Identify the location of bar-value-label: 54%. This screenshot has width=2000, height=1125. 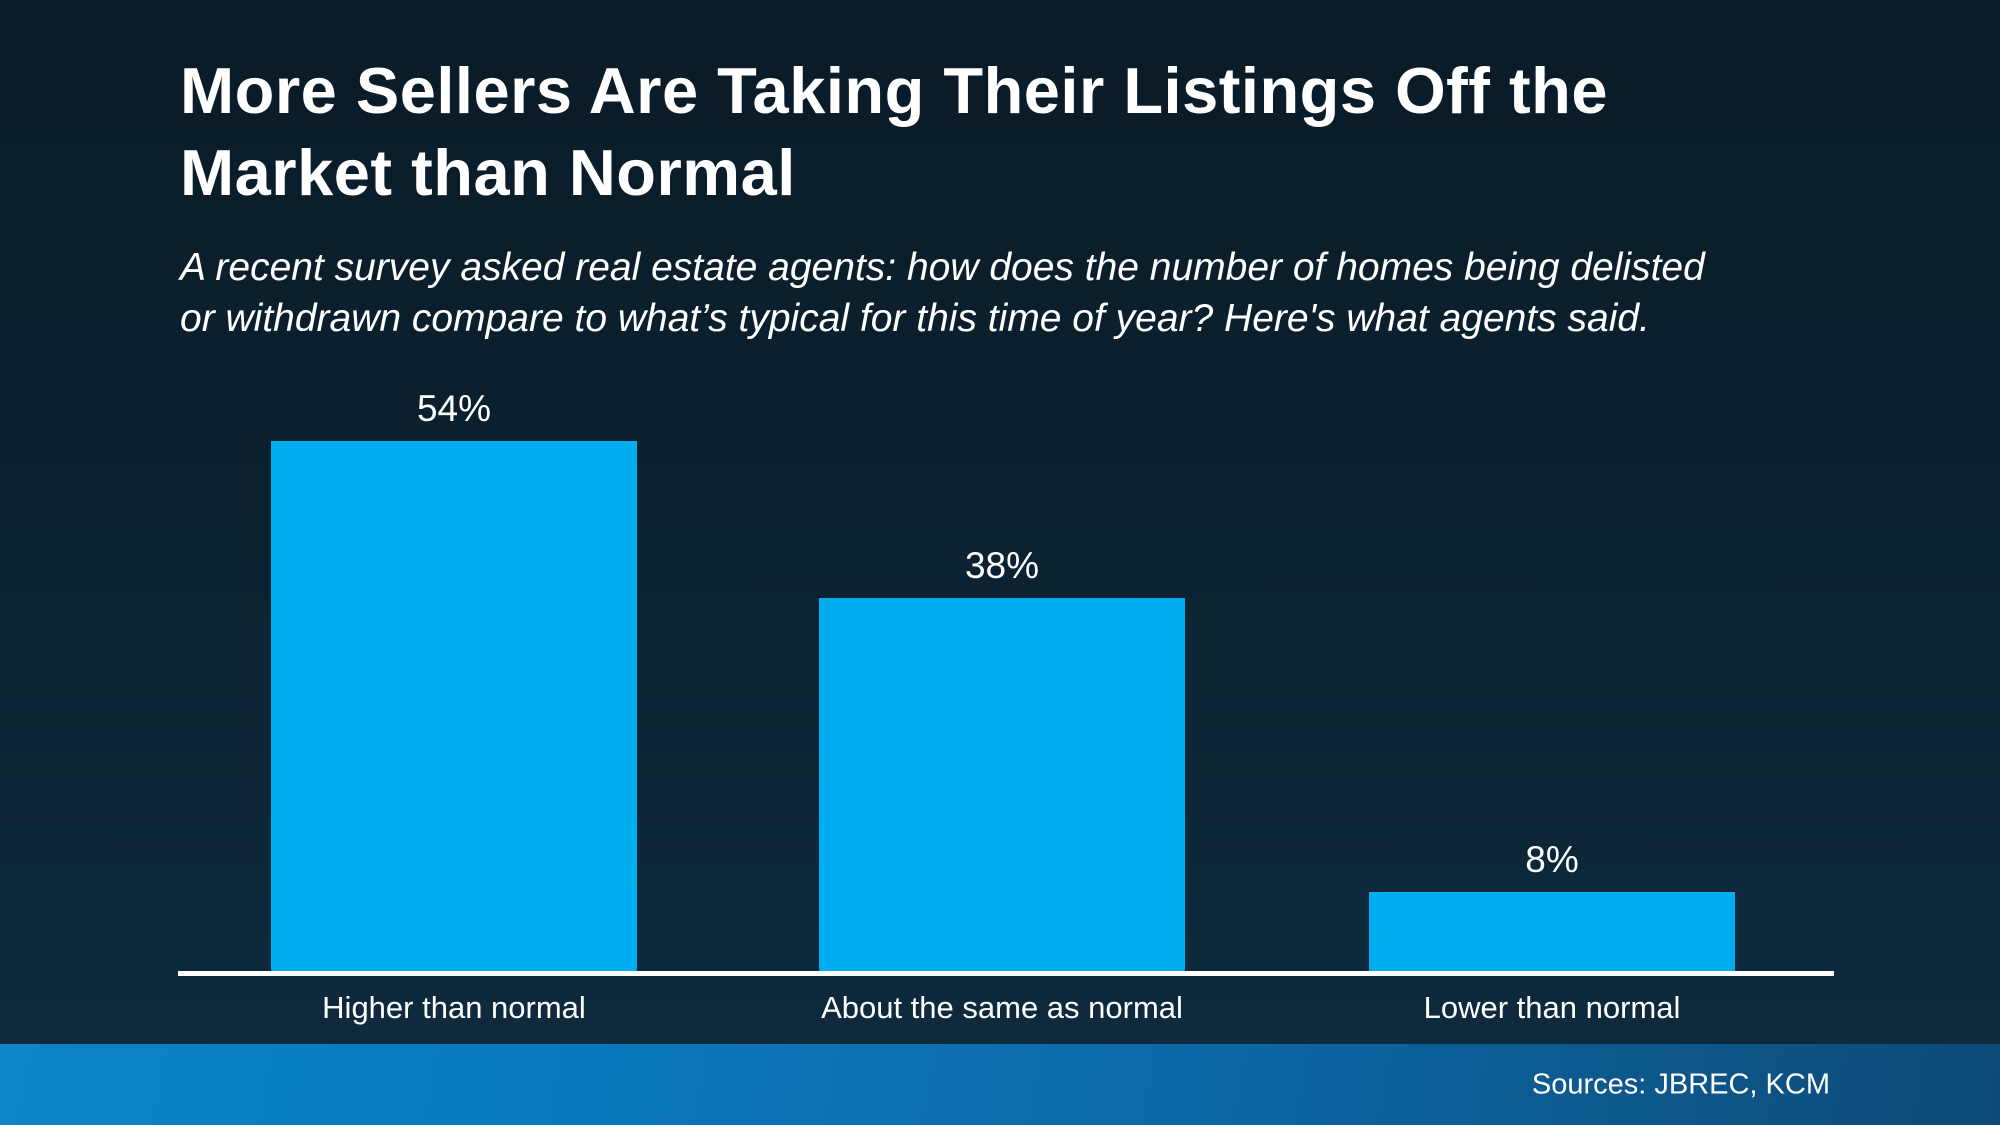
(454, 408).